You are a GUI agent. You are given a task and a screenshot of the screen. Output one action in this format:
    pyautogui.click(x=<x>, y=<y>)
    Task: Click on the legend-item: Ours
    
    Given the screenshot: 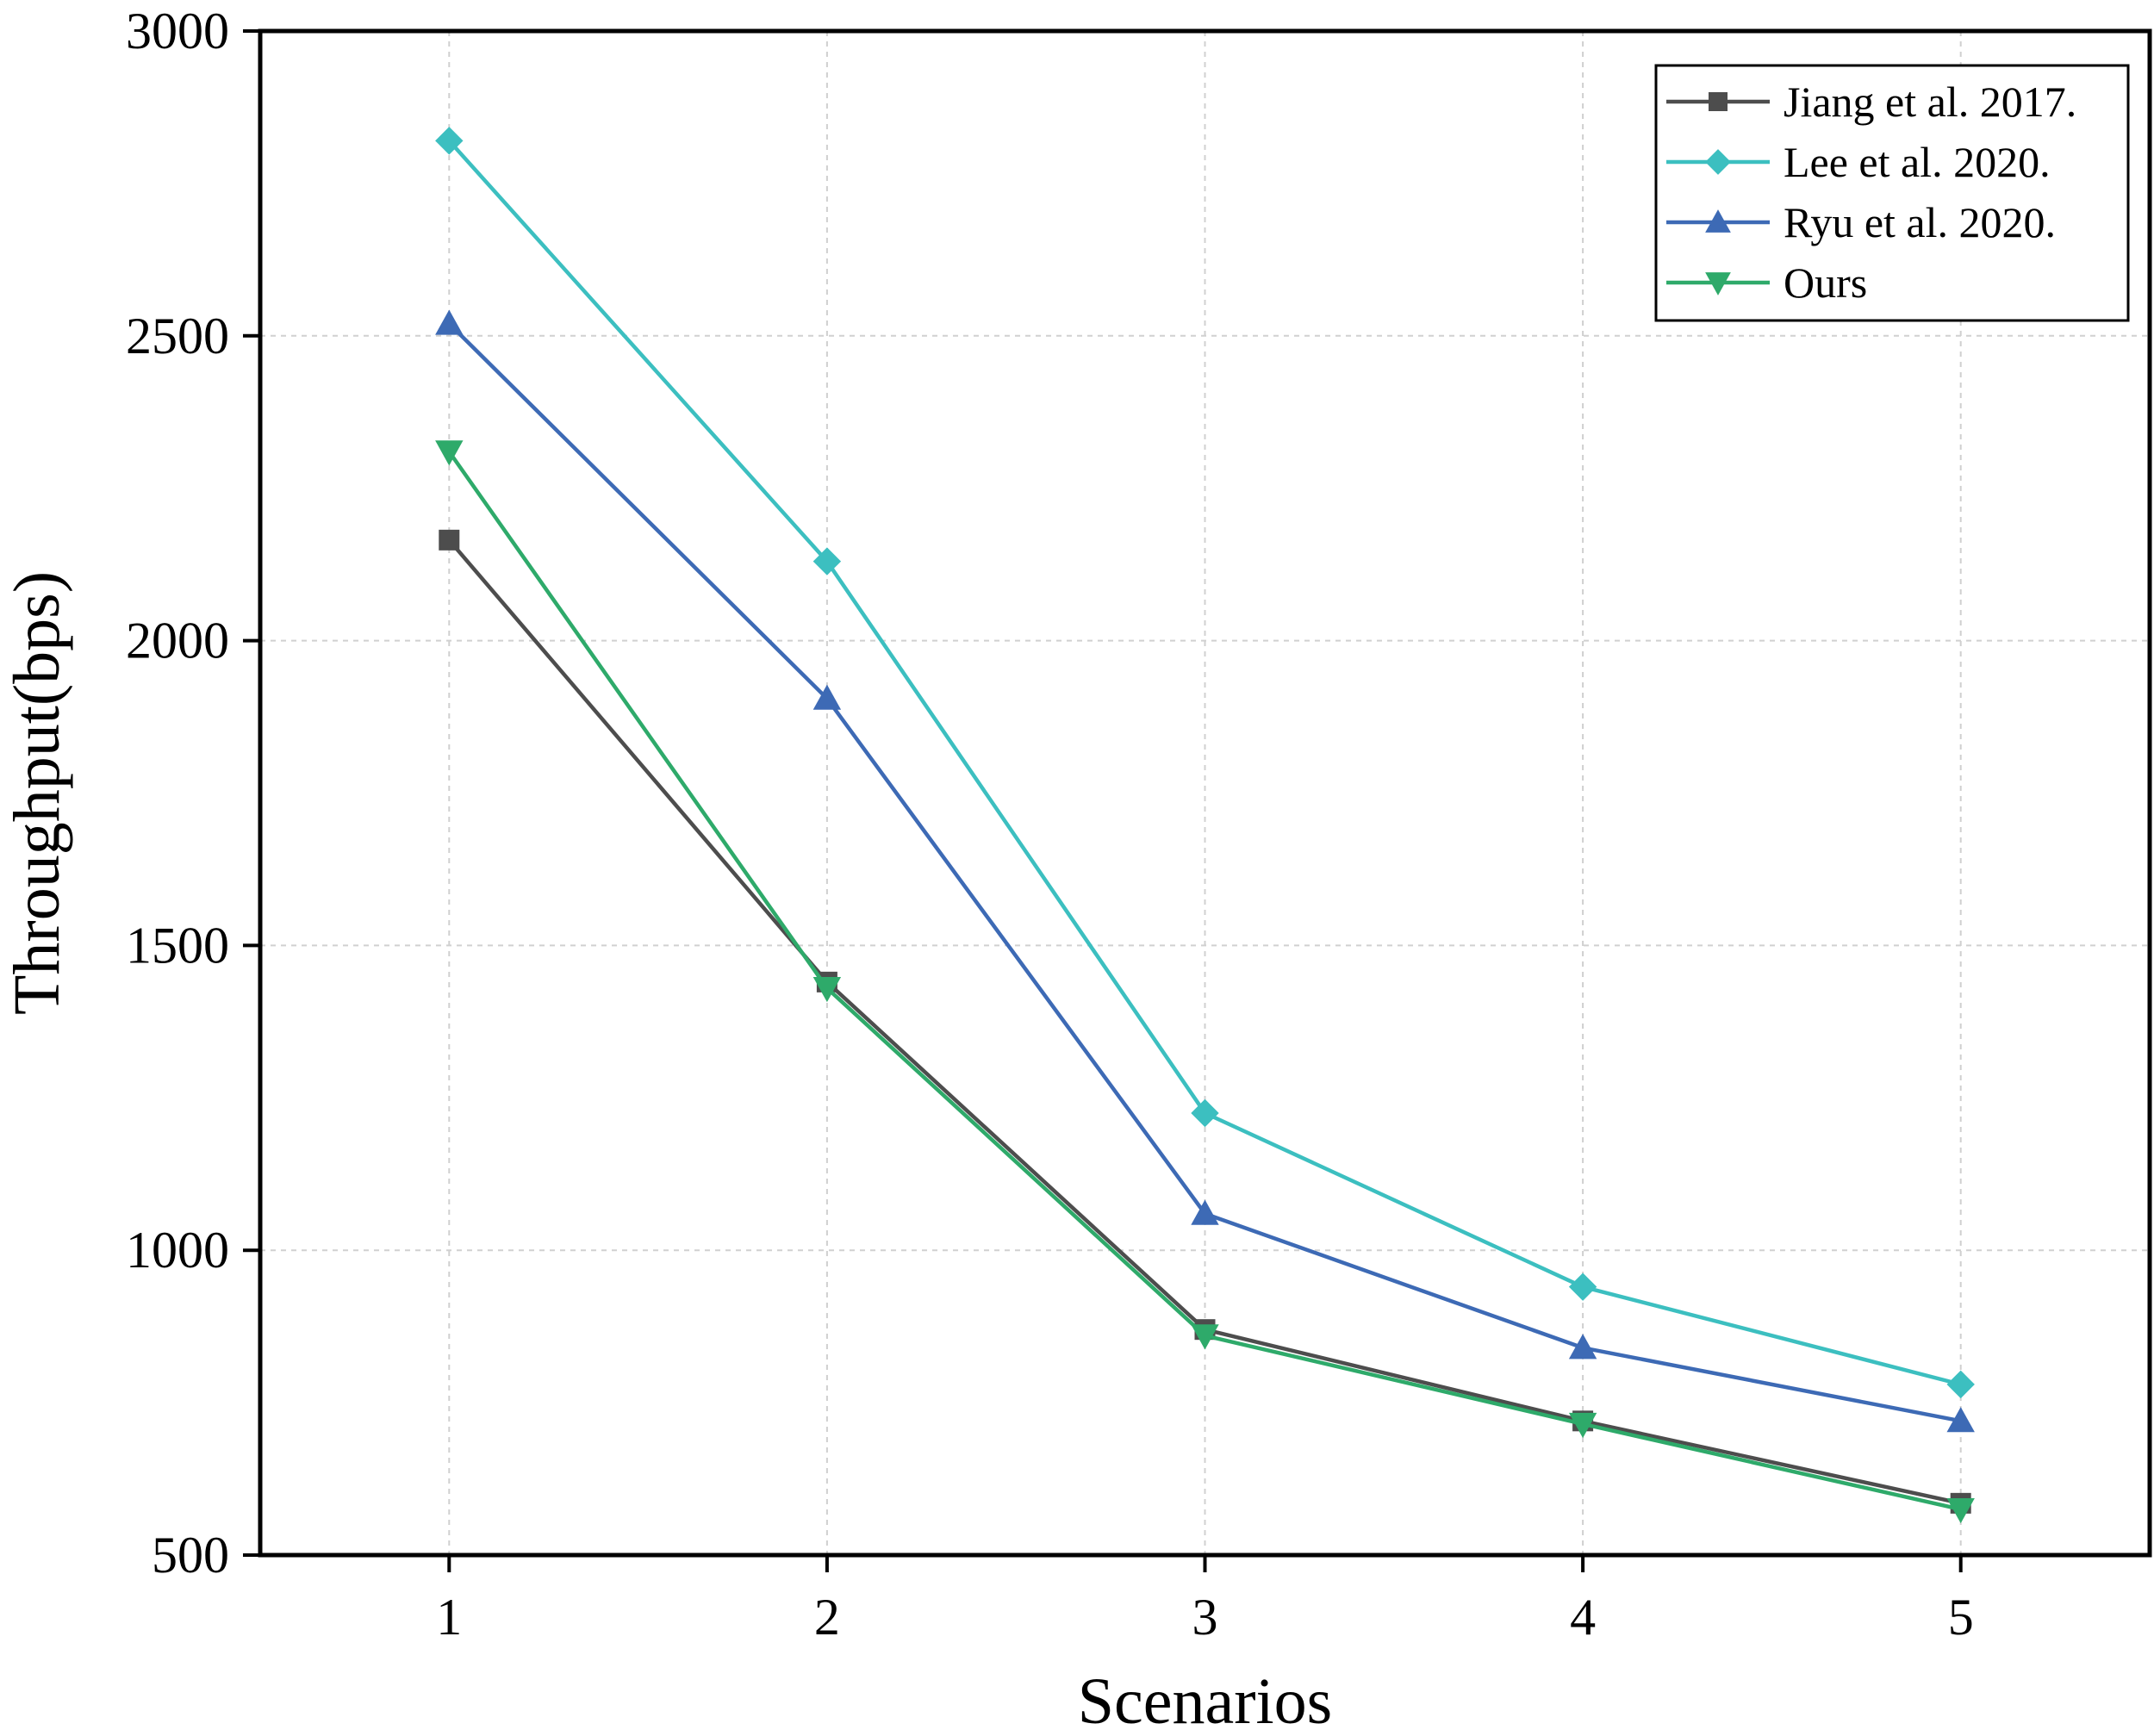 What is the action you would take?
    pyautogui.click(x=1767, y=282)
    